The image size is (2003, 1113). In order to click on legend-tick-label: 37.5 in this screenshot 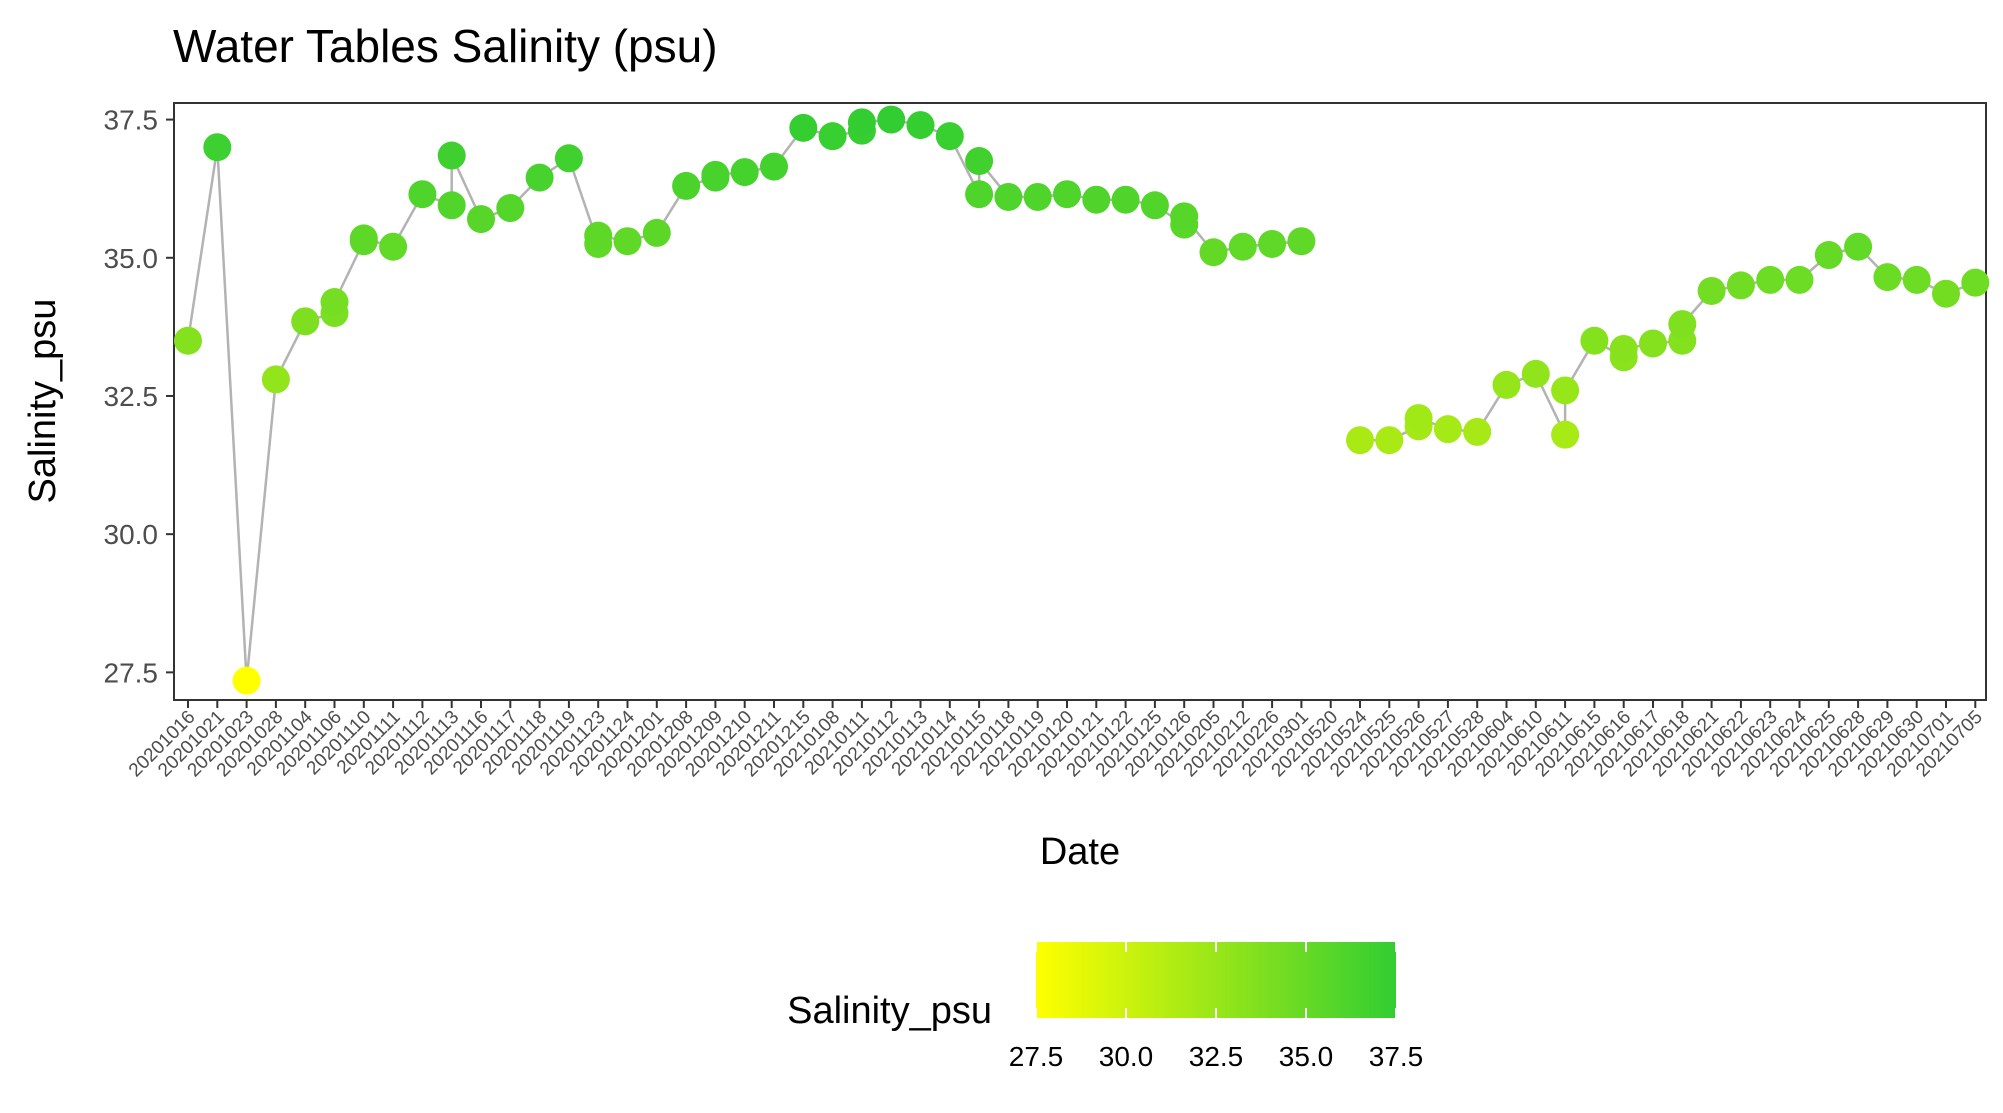, I will do `click(1396, 1056)`.